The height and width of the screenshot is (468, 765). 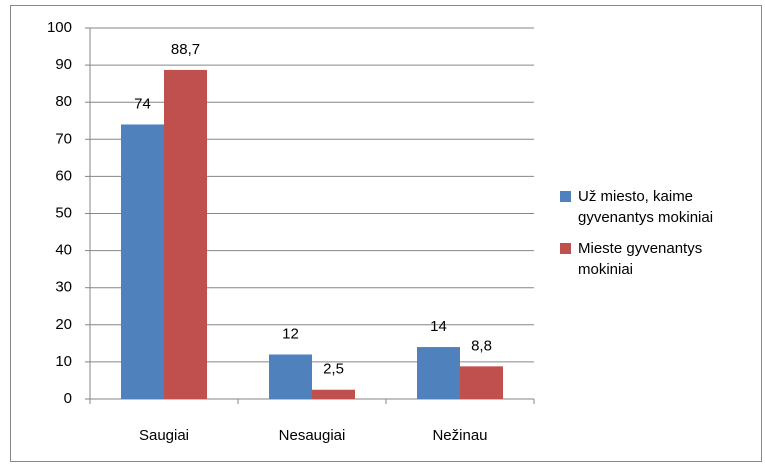 What do you see at coordinates (68, 398) in the screenshot?
I see `y-tick-label: 0` at bounding box center [68, 398].